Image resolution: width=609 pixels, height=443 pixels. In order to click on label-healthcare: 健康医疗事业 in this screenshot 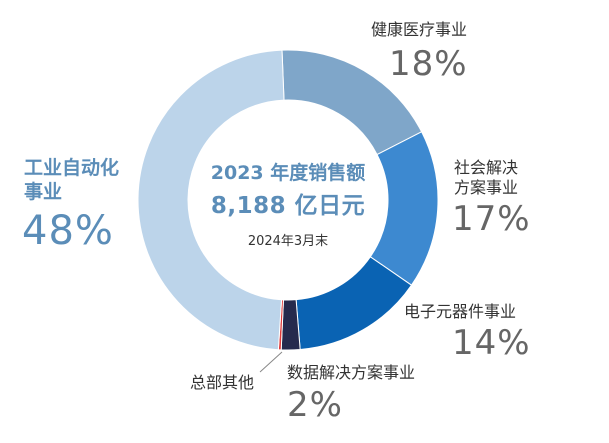, I will do `click(419, 29)`.